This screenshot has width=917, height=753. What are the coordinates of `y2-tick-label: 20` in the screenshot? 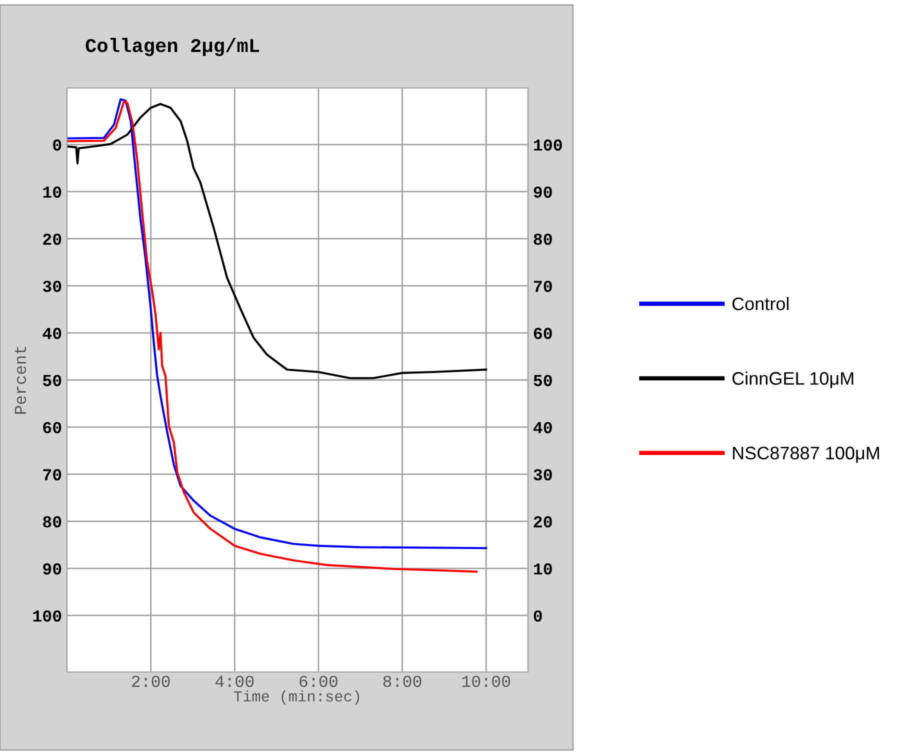 It's located at (543, 522).